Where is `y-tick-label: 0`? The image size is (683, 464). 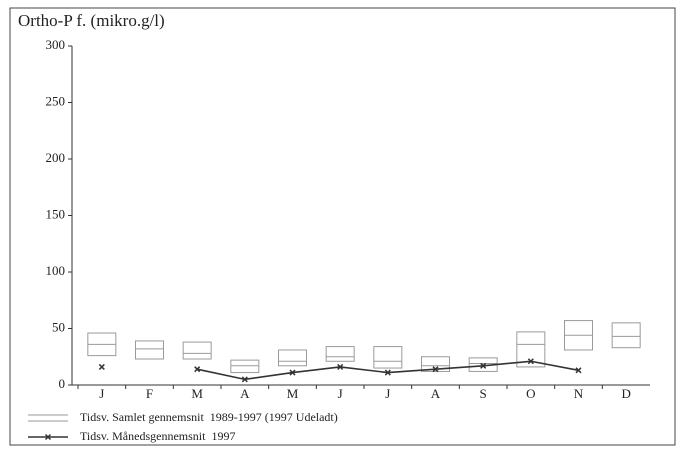 y-tick-label: 0 is located at coordinates (62, 383).